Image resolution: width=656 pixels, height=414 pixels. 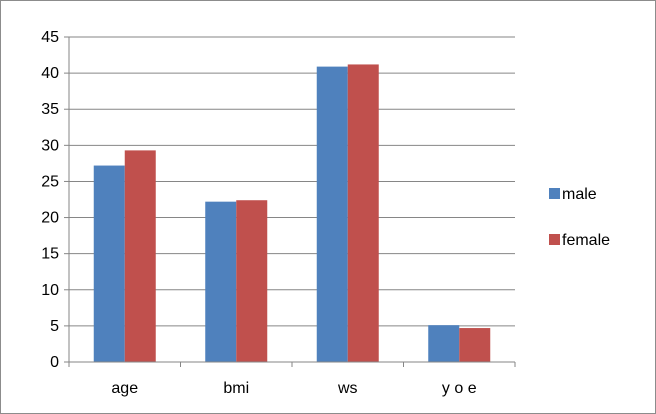 I want to click on y-tick-label: 25, so click(x=50, y=181).